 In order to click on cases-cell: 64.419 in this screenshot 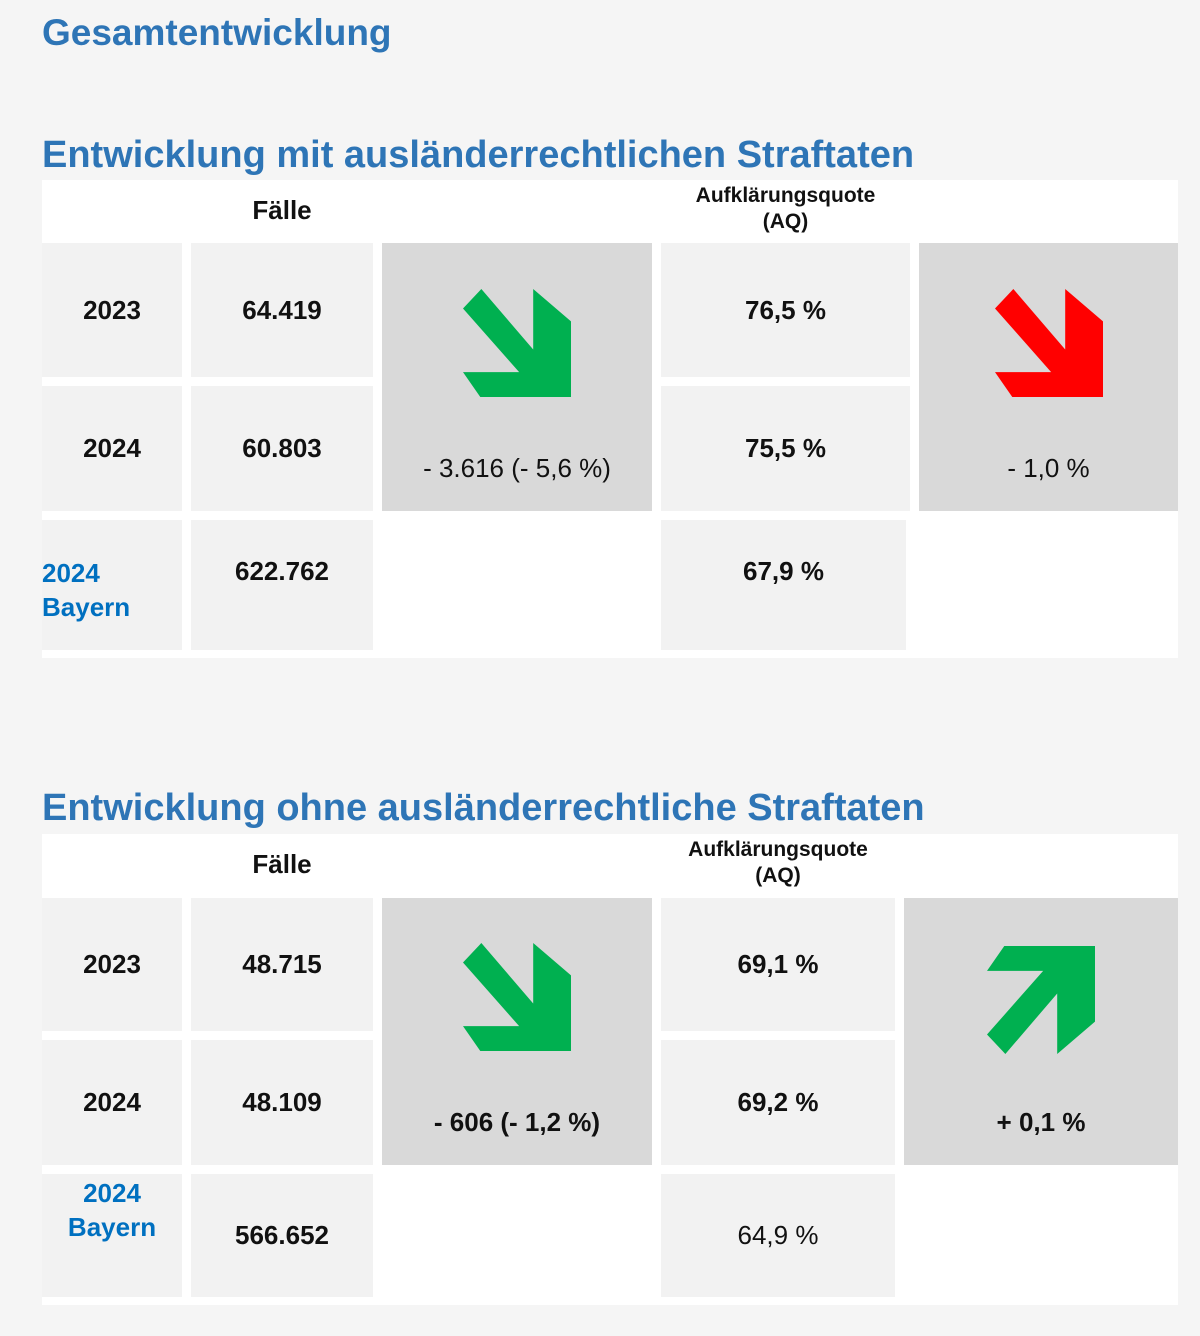, I will do `click(282, 310)`.